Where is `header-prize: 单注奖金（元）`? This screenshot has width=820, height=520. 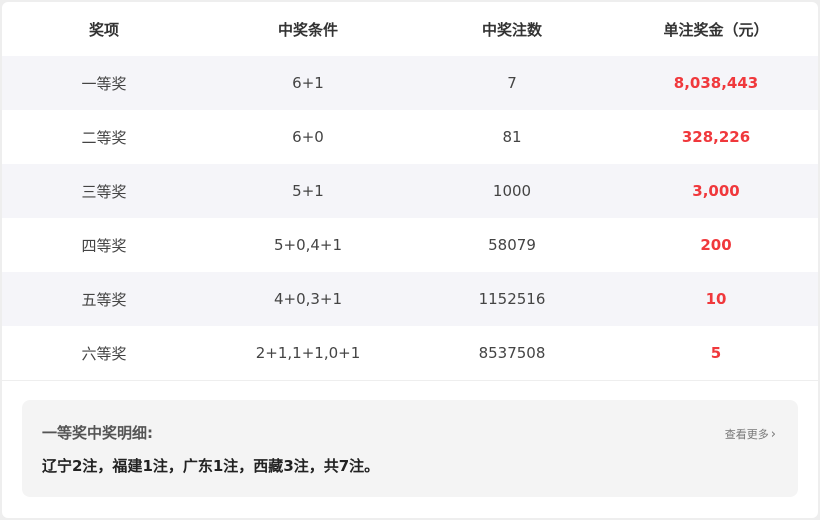
header-prize: 单注奖金（元） is located at coordinates (716, 29).